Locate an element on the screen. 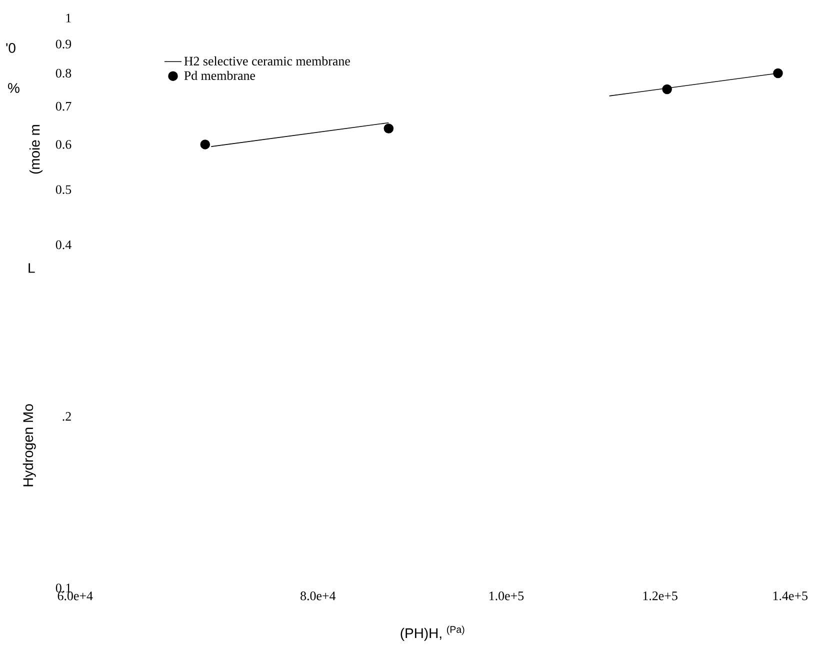  x-tick-label: 1.4e+5 is located at coordinates (790, 596).